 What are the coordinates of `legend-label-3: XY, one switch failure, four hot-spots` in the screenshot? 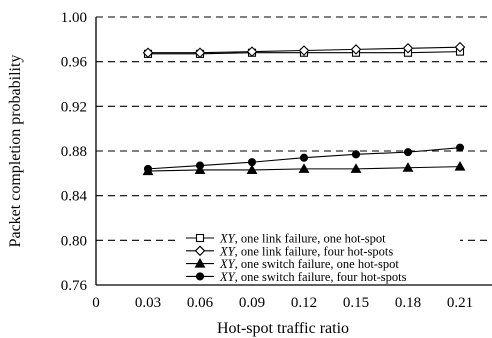 It's located at (313, 277).